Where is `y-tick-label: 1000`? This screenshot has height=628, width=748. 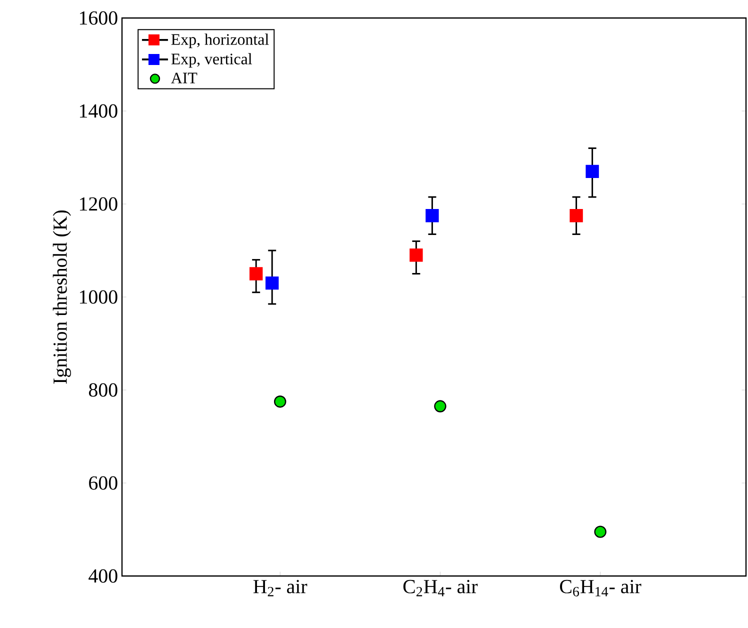 y-tick-label: 1000 is located at coordinates (99, 297).